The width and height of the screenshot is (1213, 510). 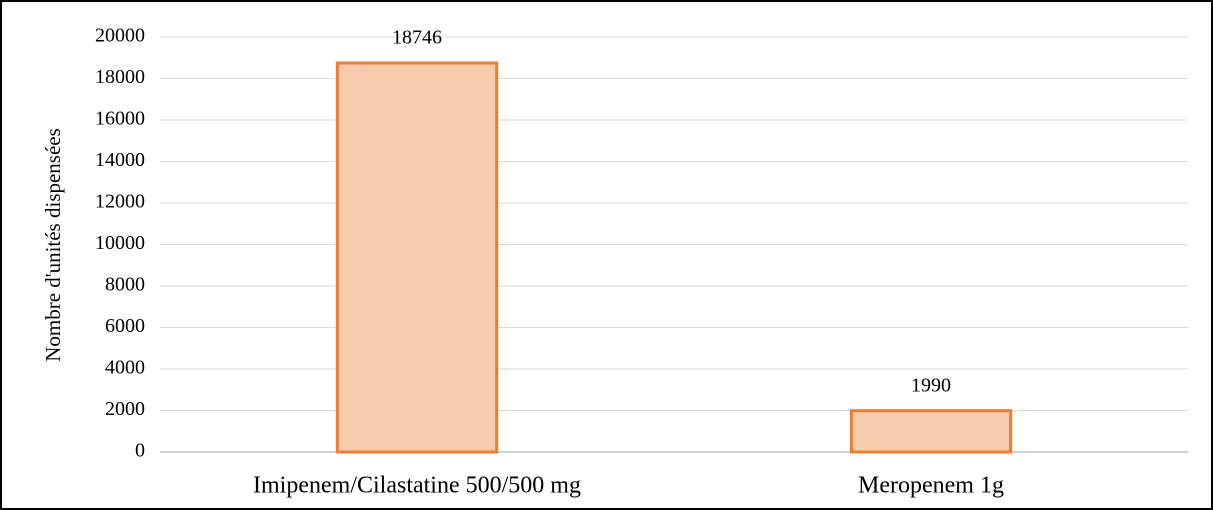 What do you see at coordinates (140, 451) in the screenshot?
I see `y-tick-label: 0` at bounding box center [140, 451].